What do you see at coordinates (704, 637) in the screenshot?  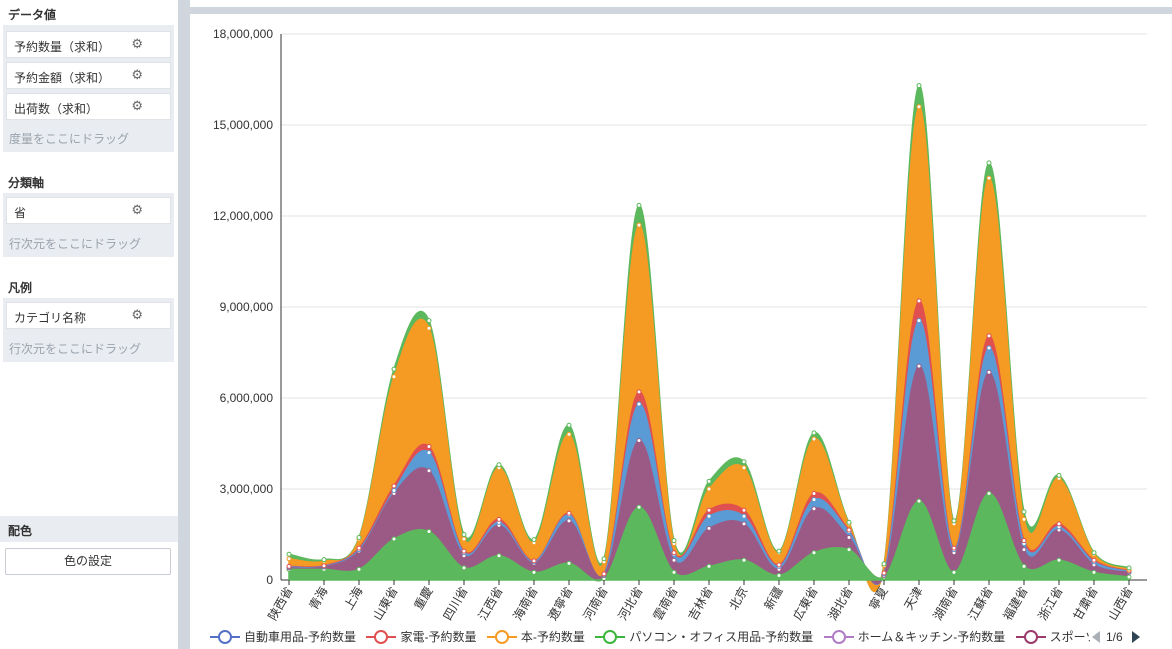 I see `legend-item-pc-office: パソコン・オフィス用品-予約数量` at bounding box center [704, 637].